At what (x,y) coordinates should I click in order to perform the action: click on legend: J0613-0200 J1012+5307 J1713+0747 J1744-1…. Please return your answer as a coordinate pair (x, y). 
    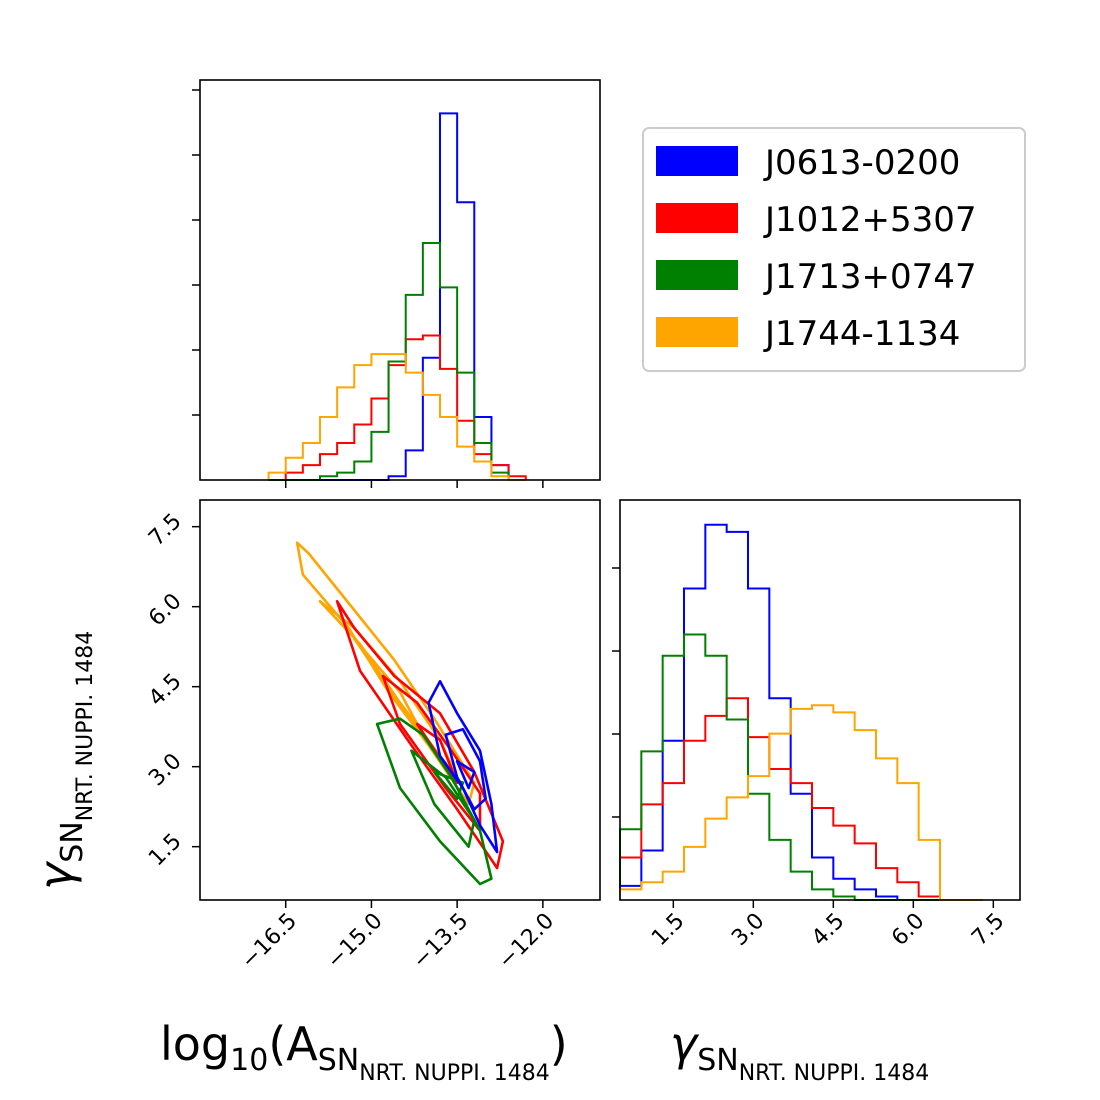
    Looking at the image, I should click on (834, 249).